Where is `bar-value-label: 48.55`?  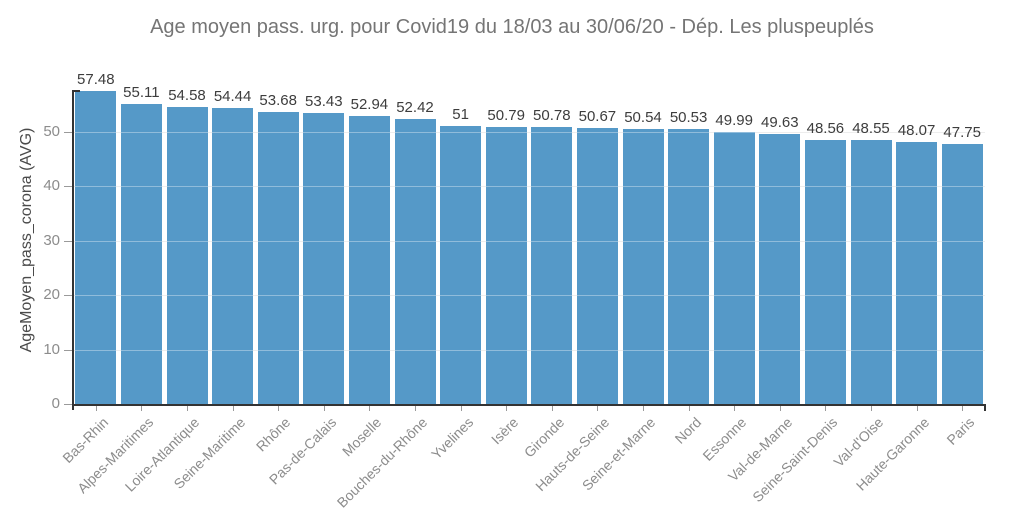 bar-value-label: 48.55 is located at coordinates (871, 128).